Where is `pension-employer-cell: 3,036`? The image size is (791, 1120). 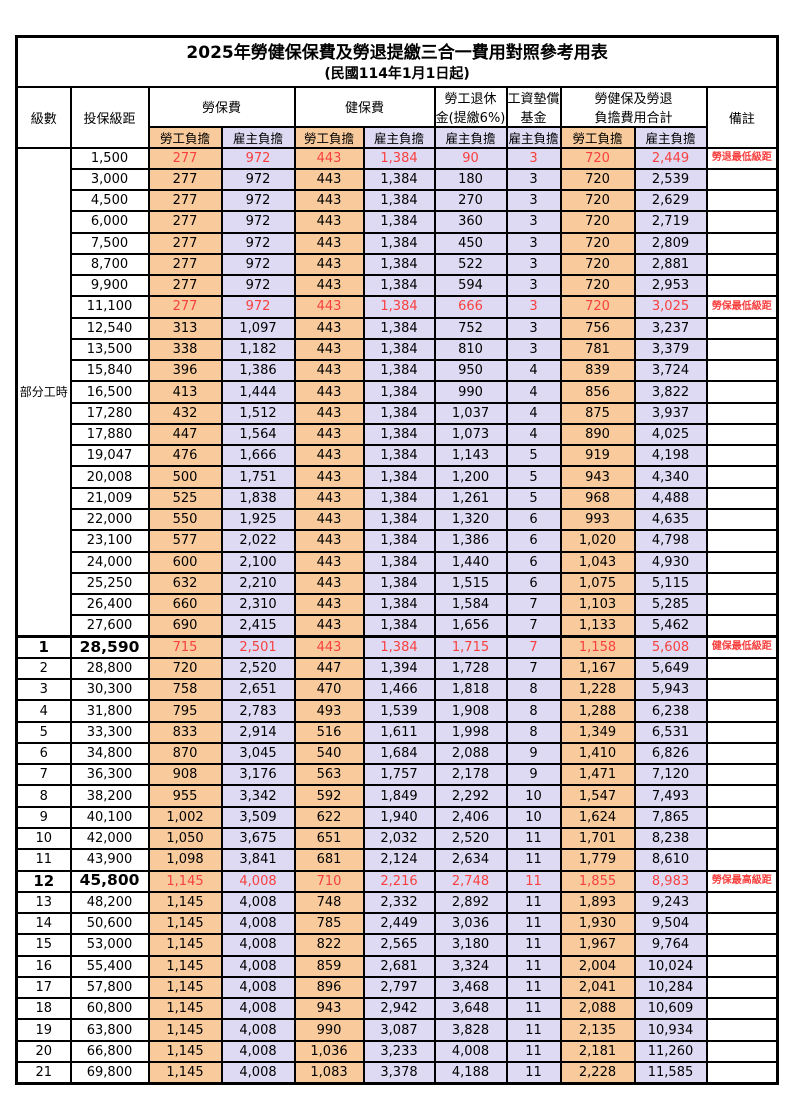
pension-employer-cell: 3,036 is located at coordinates (470, 924).